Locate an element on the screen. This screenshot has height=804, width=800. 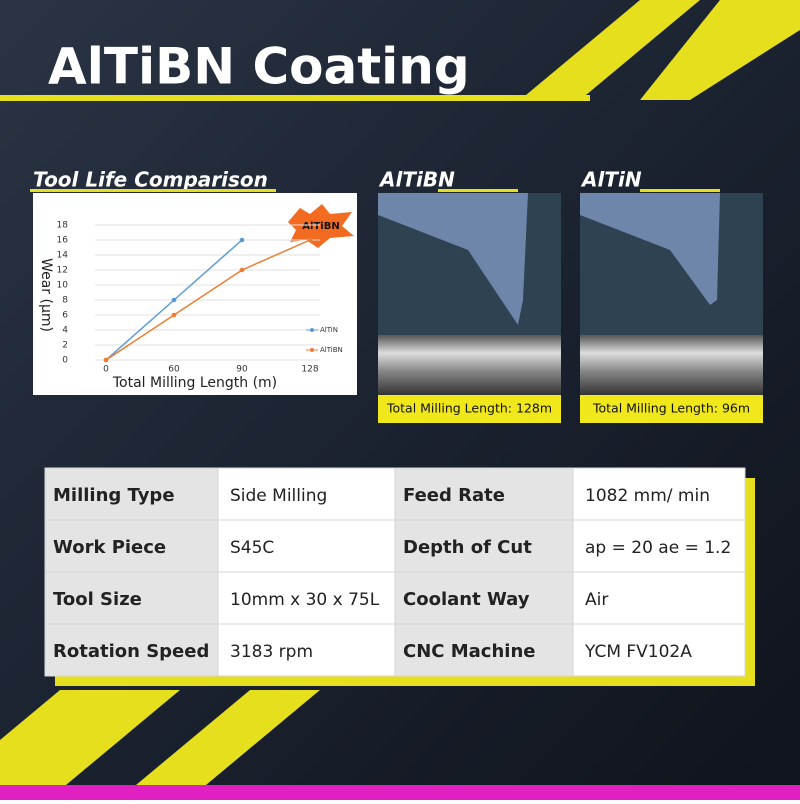
cell-label: Depth of Cut is located at coordinates (467, 547).